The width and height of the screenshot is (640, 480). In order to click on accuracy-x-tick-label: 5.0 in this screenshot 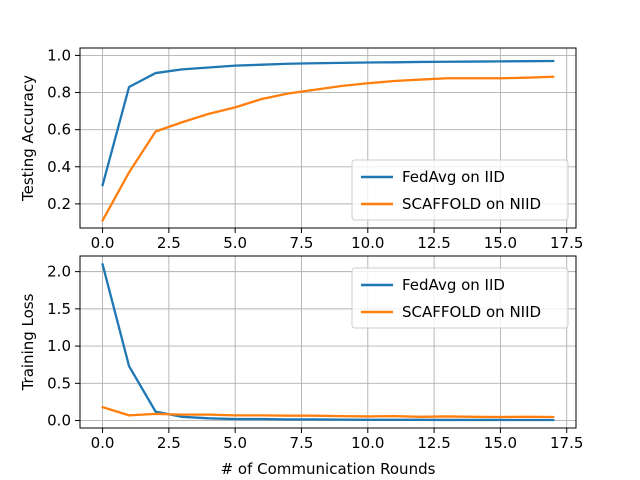, I will do `click(235, 243)`.